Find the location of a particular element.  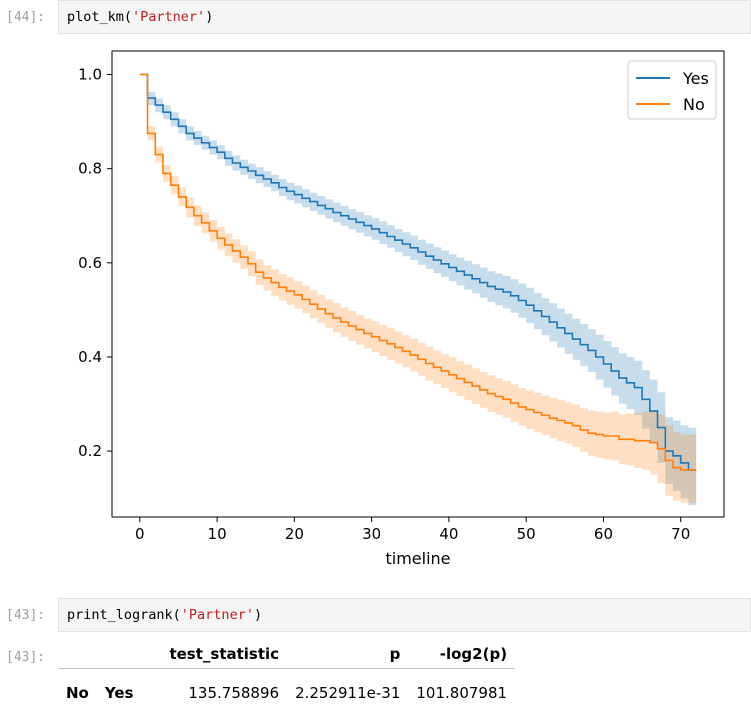

y-tick-label: 0.6 is located at coordinates (90, 263).